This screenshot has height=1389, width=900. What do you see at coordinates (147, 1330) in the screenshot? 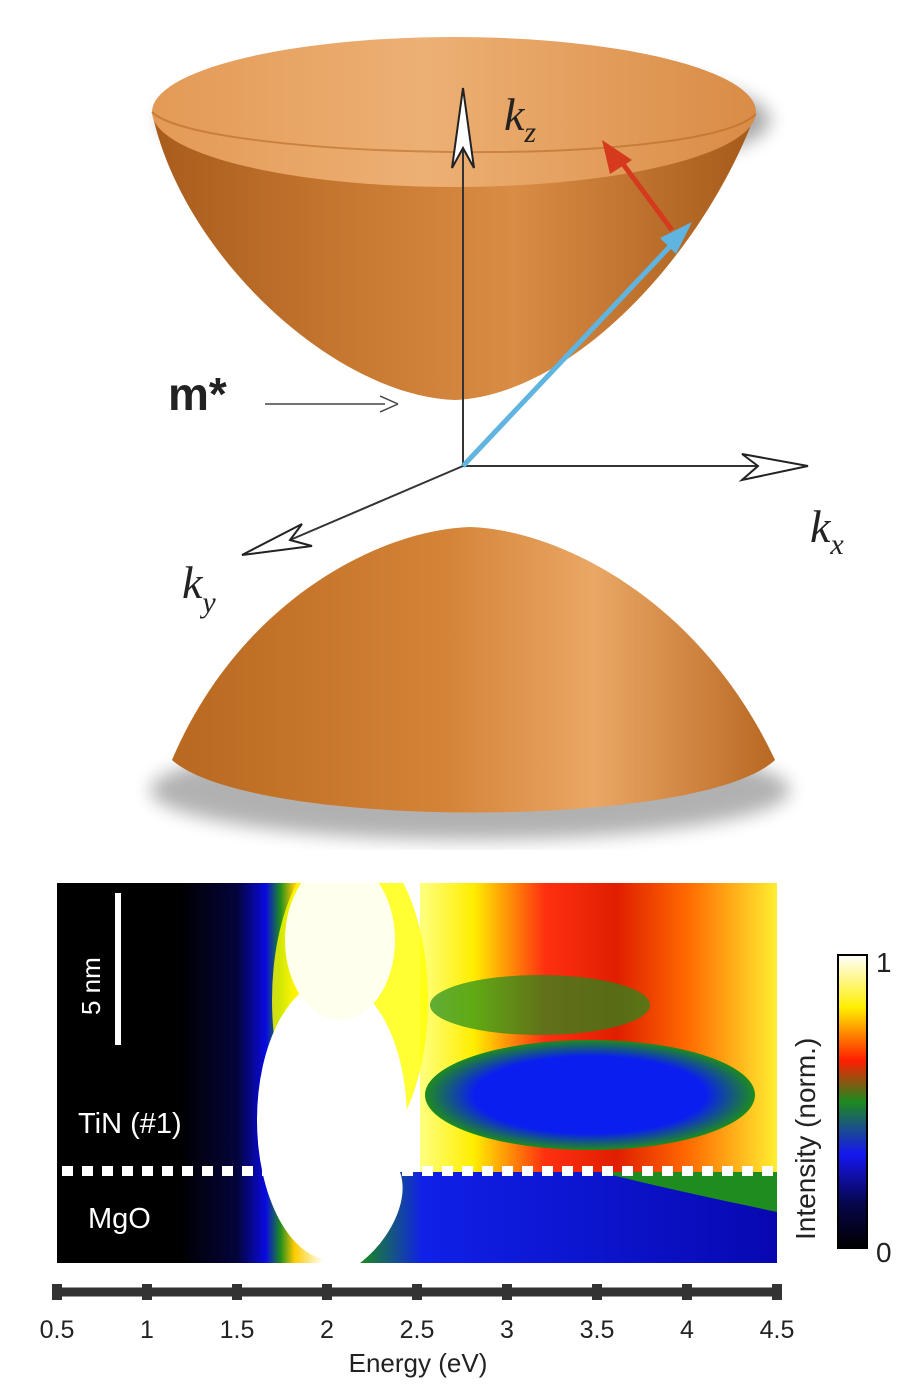
I see `x-tick-label: 1` at bounding box center [147, 1330].